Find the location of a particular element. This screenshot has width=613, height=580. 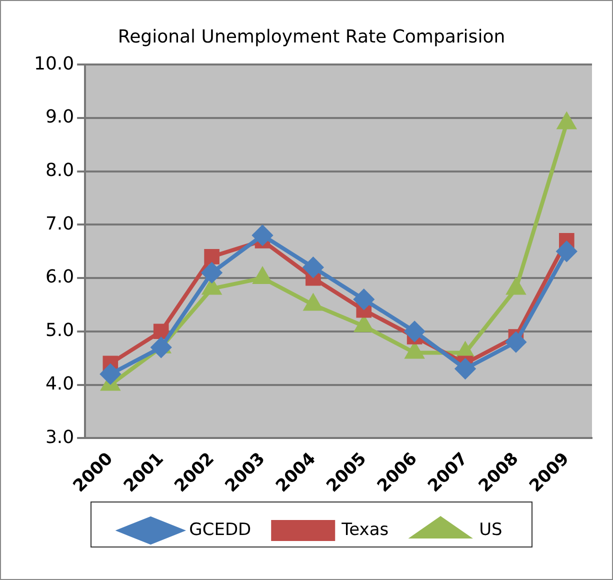

y-tick-label: 9.0 is located at coordinates (59, 117).